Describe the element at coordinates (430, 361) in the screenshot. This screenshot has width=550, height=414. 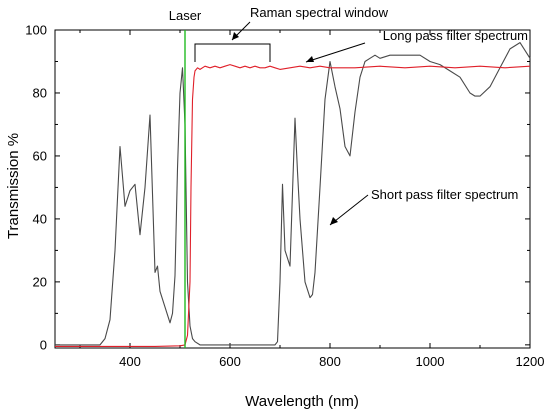
I see `x-tick-label: 1000` at that location.